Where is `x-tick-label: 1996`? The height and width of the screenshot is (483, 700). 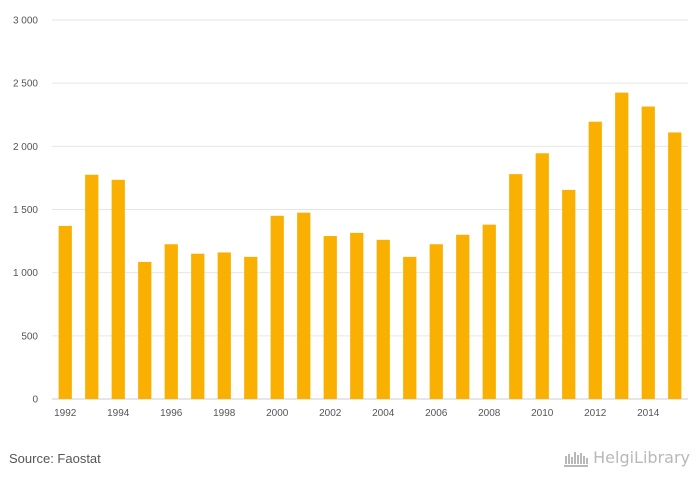 x-tick-label: 1996 is located at coordinates (171, 413).